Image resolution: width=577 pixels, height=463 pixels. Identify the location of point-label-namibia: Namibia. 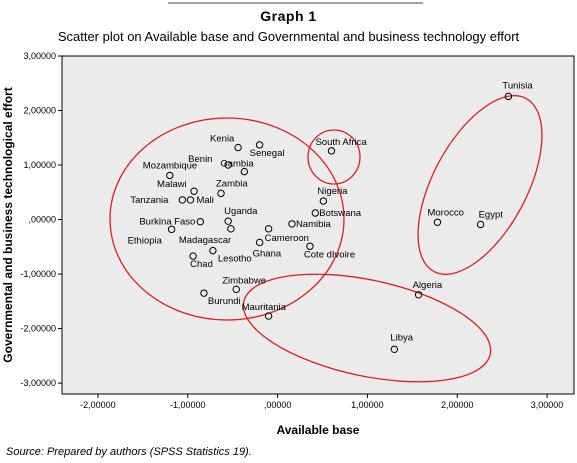
(314, 224).